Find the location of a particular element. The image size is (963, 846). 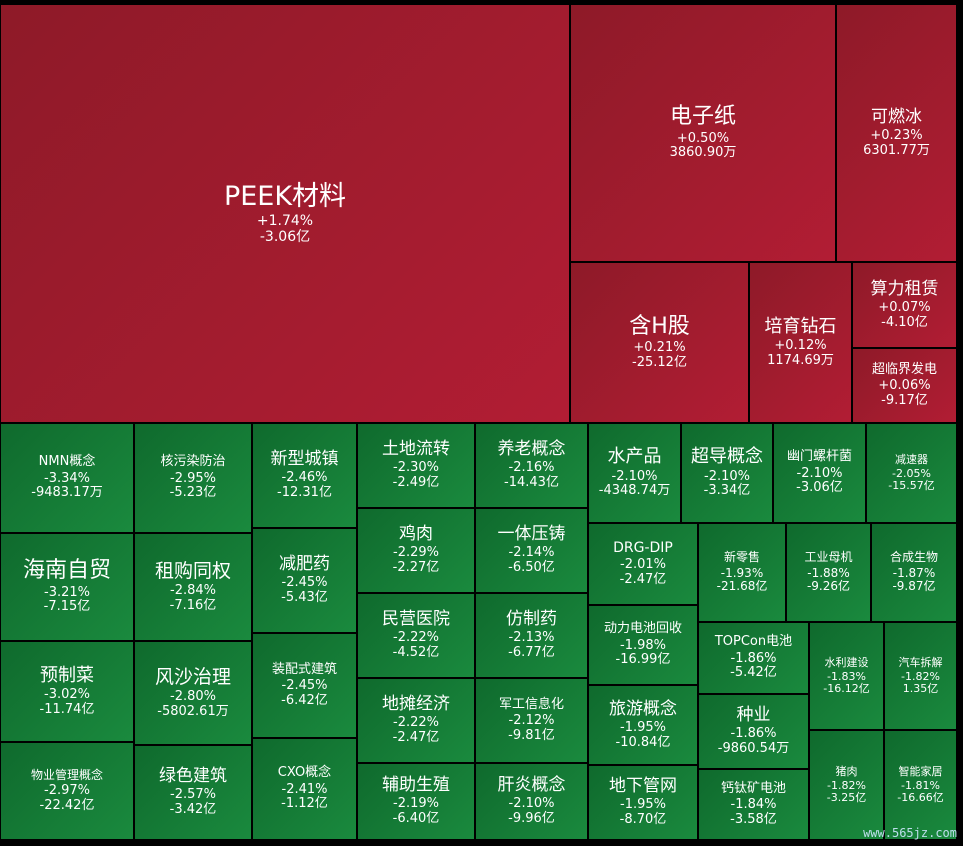

tile-amount: -16.66亿 is located at coordinates (920, 798).